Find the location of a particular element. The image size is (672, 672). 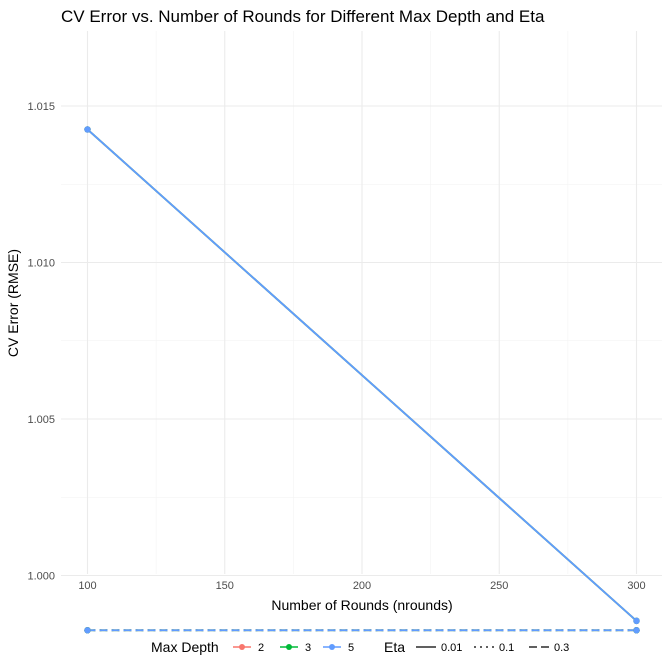

legend-label: 0.01 is located at coordinates (451, 648).